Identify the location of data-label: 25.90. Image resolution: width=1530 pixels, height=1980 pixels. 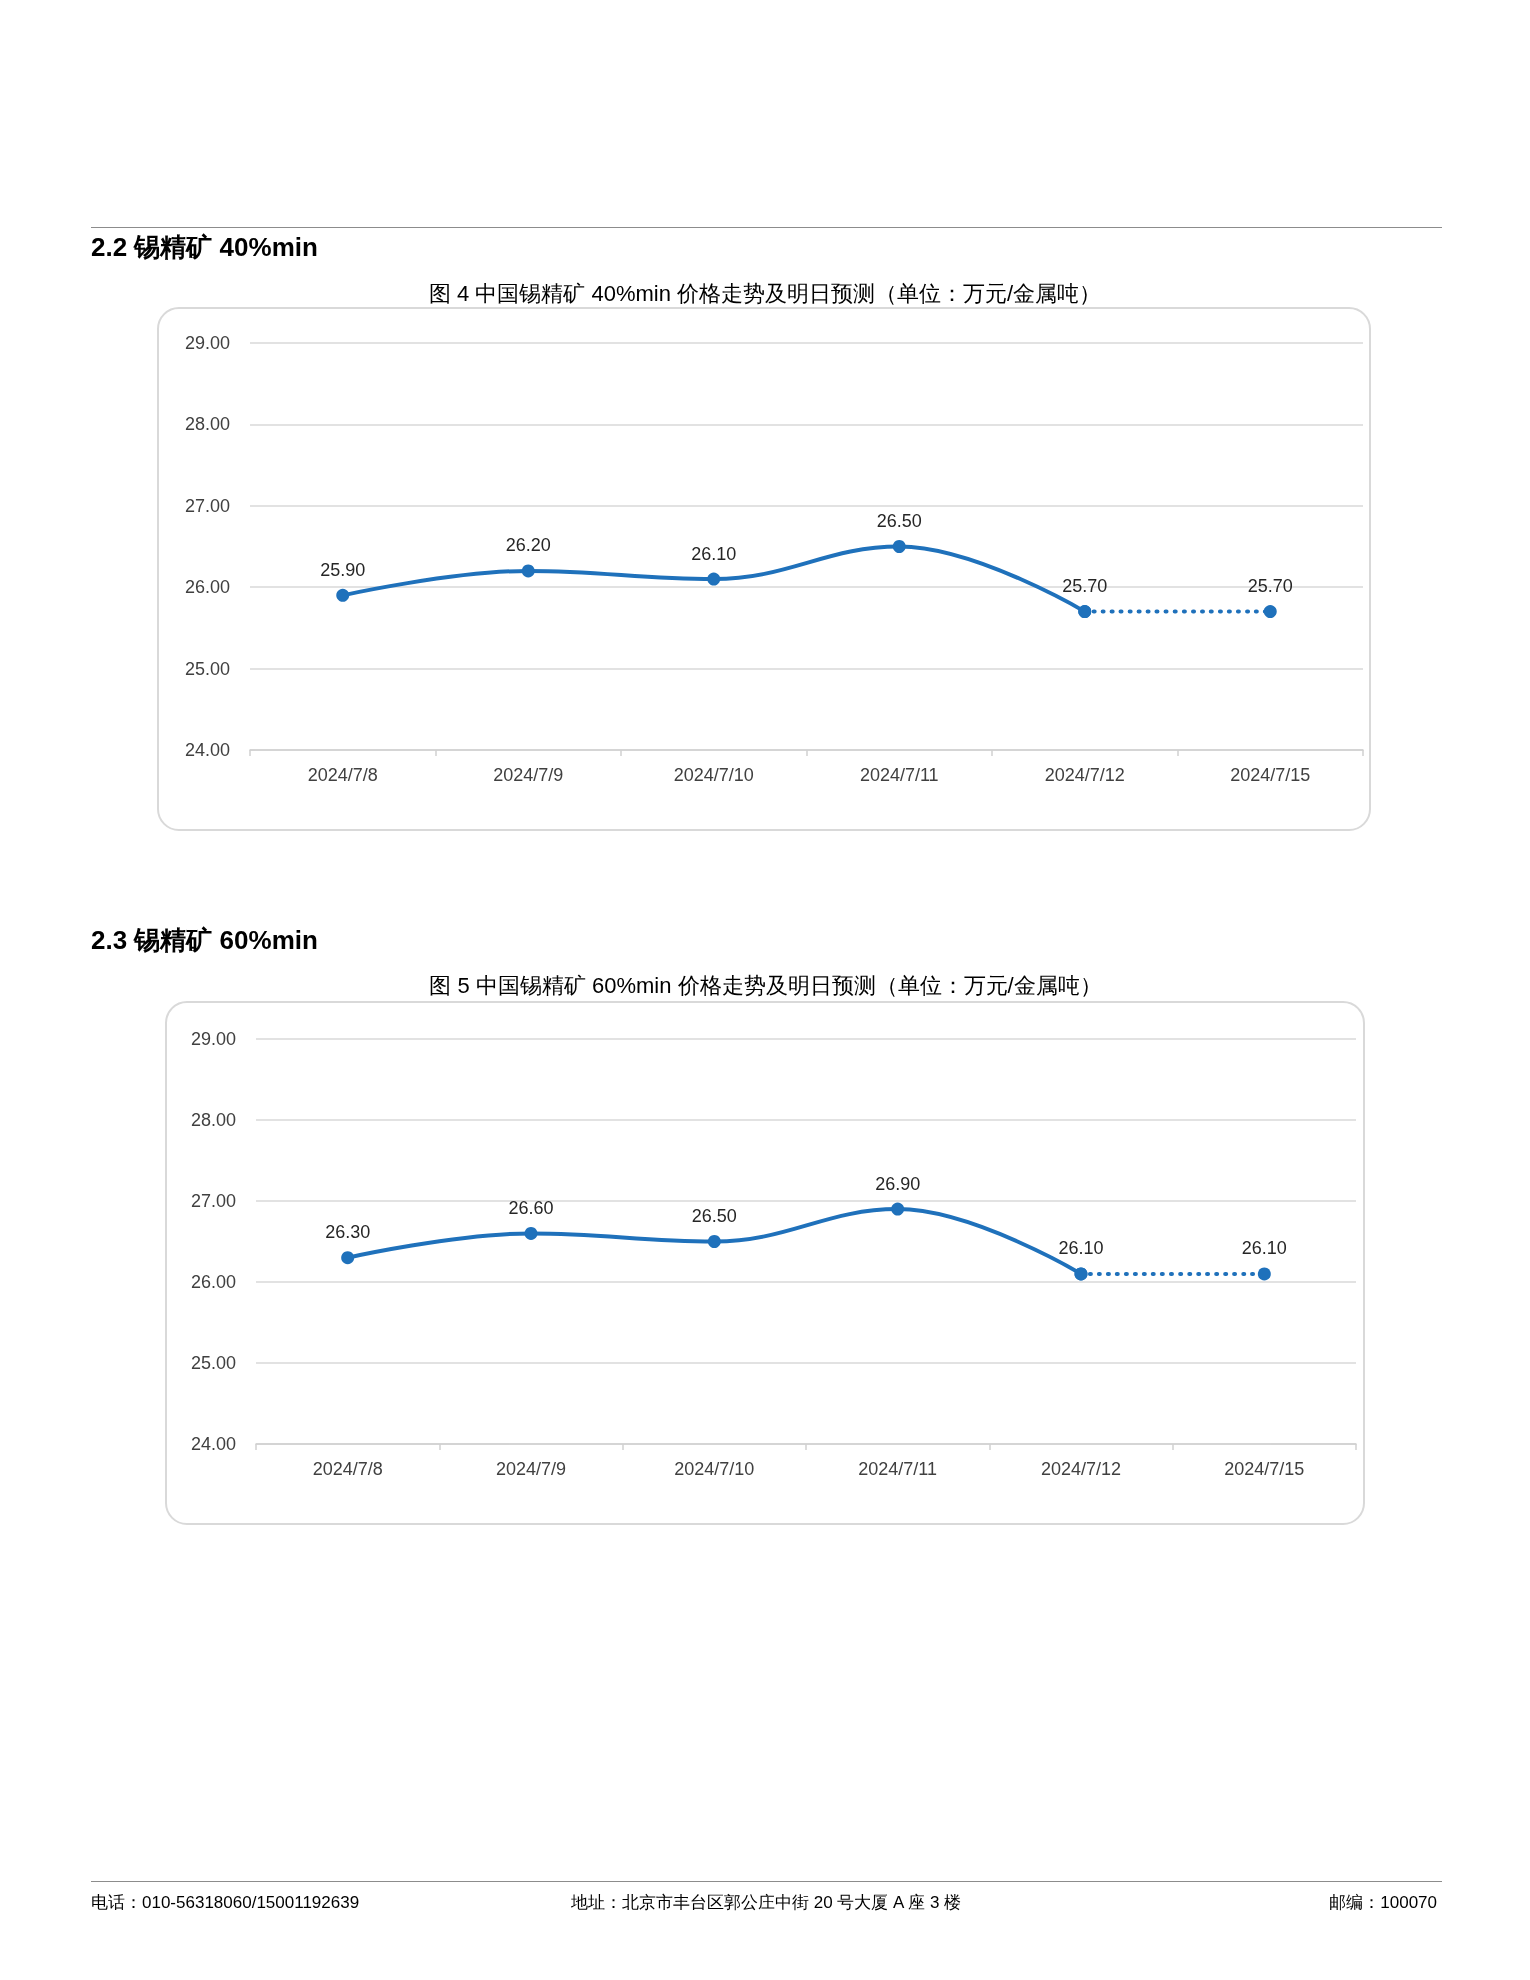
(343, 569).